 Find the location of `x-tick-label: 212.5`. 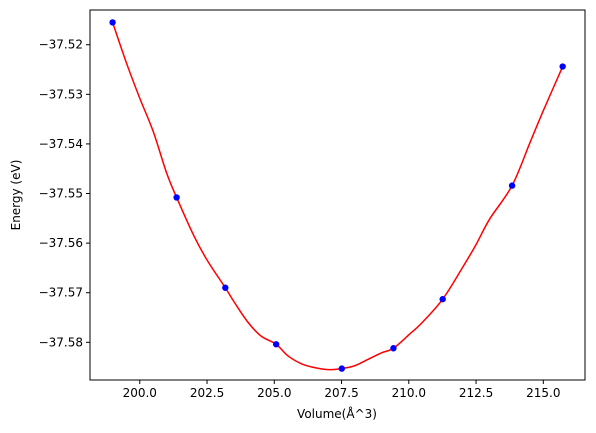

x-tick-label: 212.5 is located at coordinates (476, 393).